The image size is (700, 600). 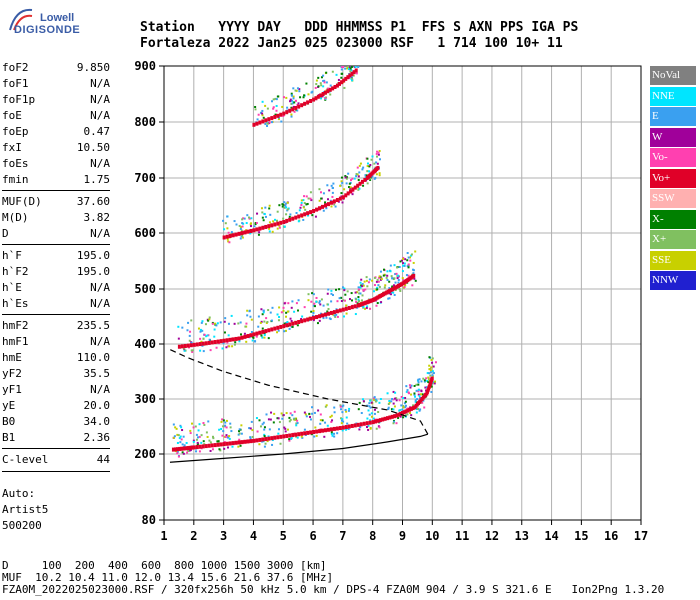 I want to click on logo-text-line2: DIGISONDE, so click(x=47, y=30).